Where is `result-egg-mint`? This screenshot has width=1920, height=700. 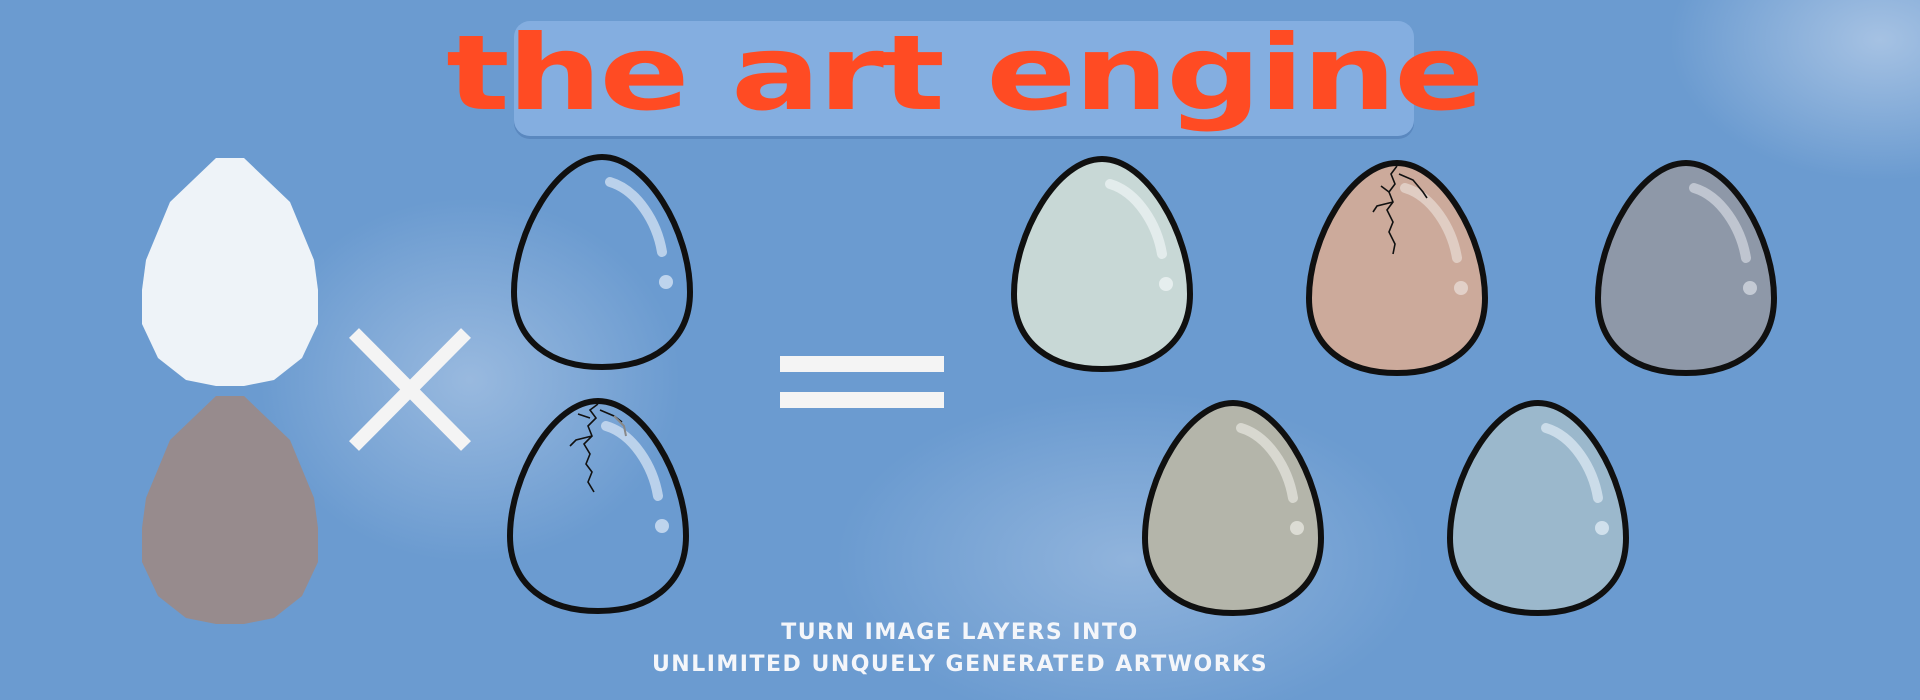
result-egg-mint is located at coordinates (1102, 264).